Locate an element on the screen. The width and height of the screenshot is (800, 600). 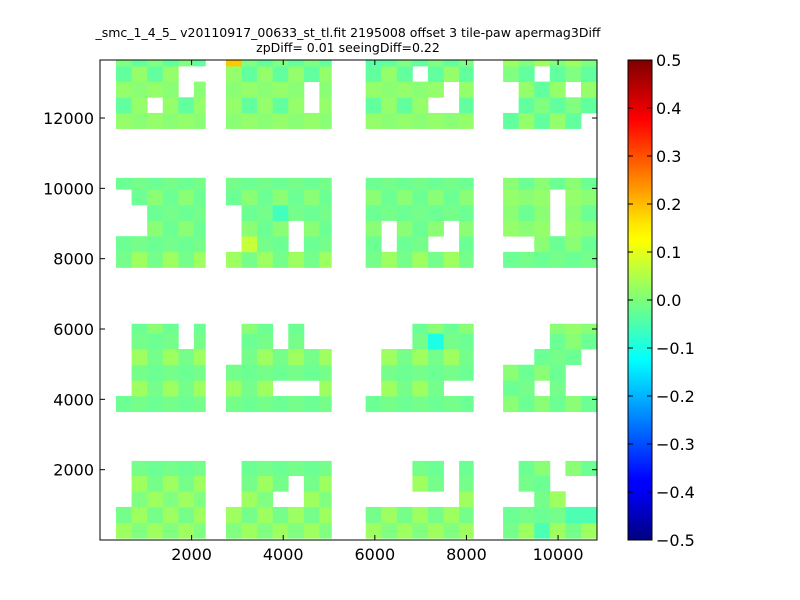
colorbar-tick-label: 0.5 is located at coordinates (668, 60).